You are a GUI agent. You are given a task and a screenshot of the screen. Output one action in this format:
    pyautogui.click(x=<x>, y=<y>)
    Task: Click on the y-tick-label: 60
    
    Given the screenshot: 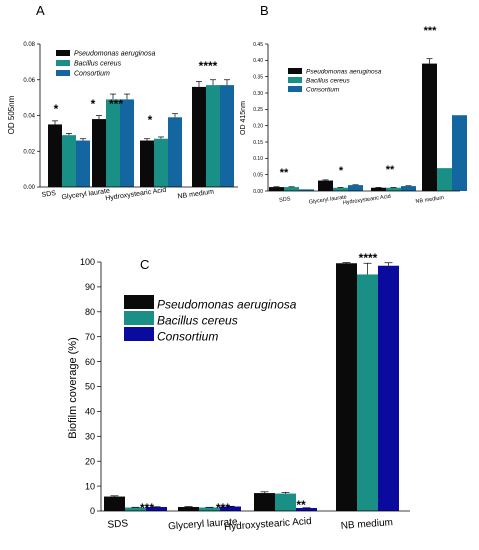 What is the action you would take?
    pyautogui.click(x=90, y=362)
    